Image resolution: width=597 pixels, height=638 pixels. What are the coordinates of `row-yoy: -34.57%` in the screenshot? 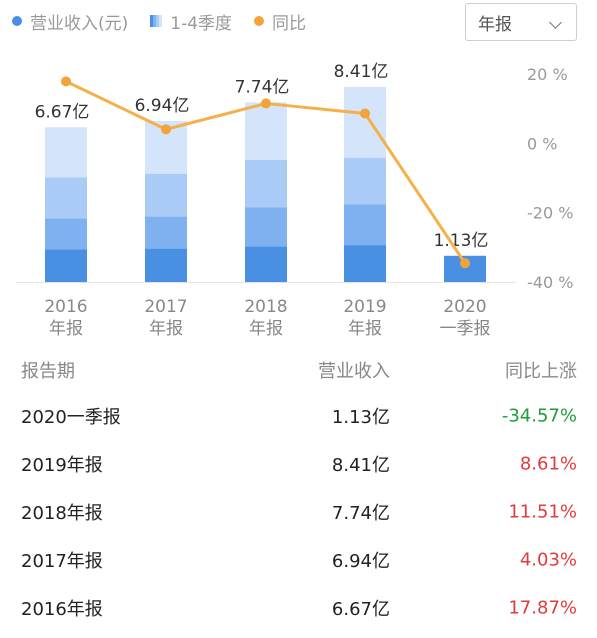 It's located at (539, 416).